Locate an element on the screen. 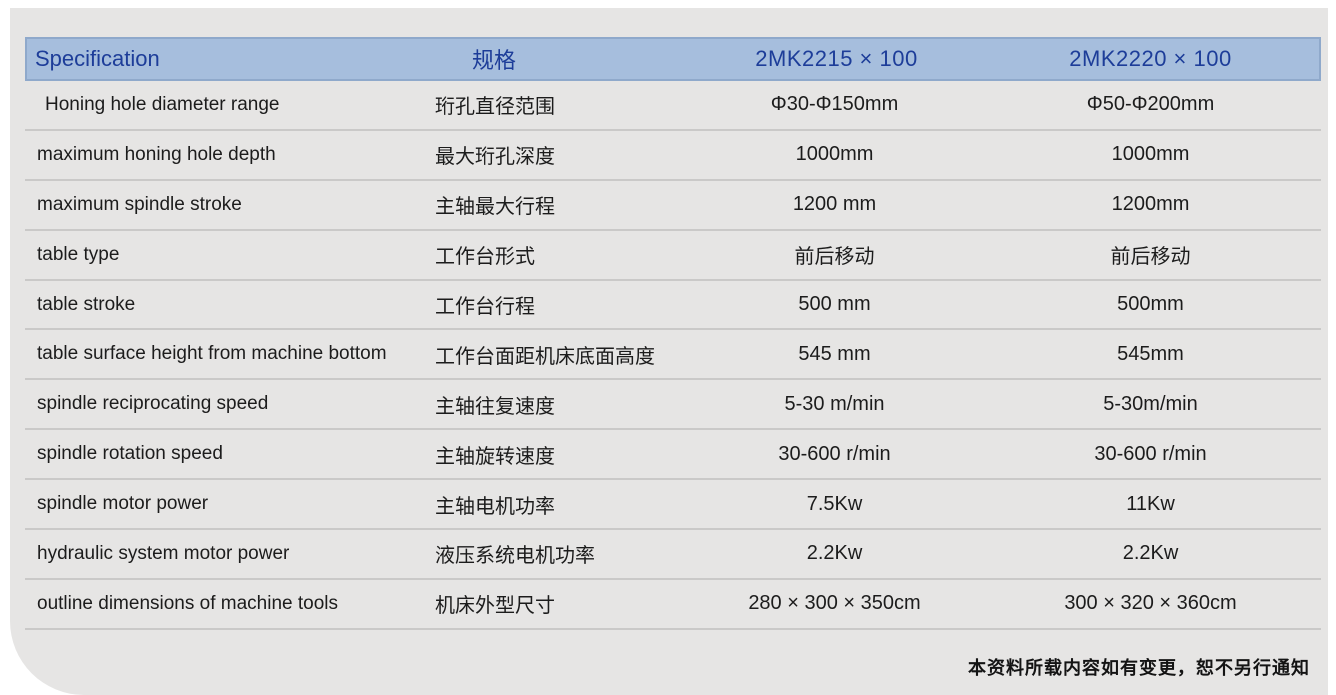  row-value-model2: 545mm is located at coordinates (1150, 353).